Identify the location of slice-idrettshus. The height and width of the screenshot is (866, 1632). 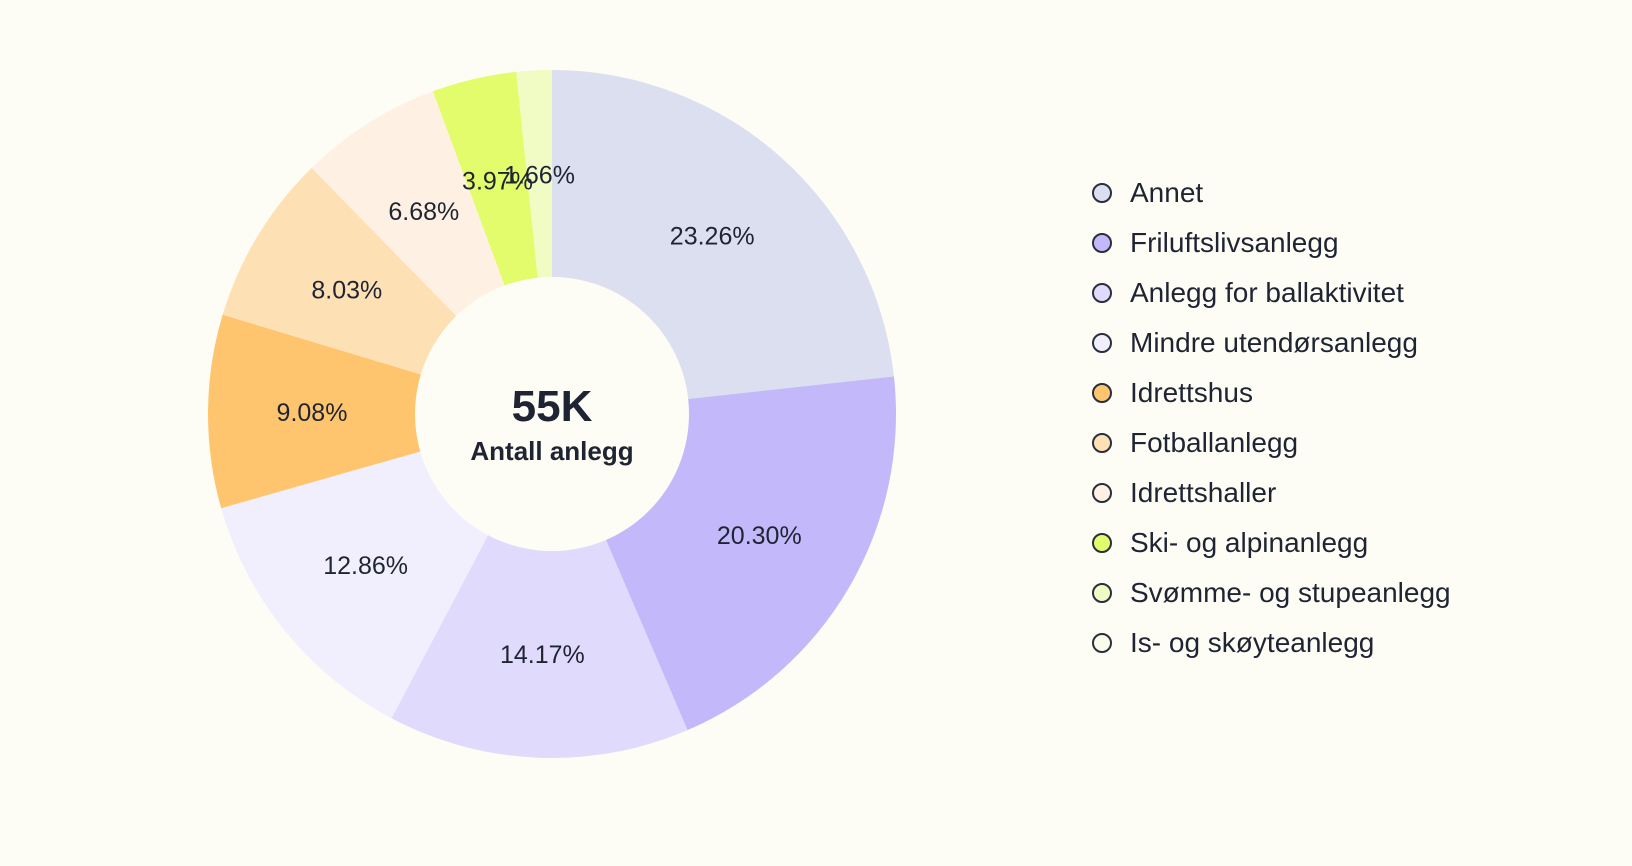
(379, 411).